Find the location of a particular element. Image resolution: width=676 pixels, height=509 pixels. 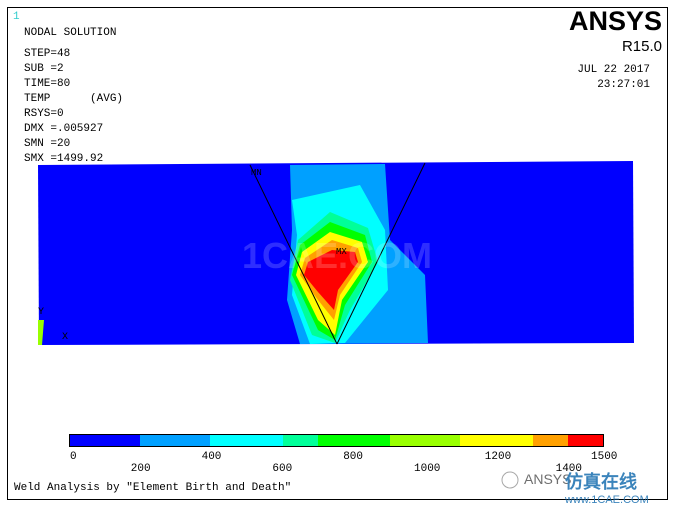

header-line: STEP=48 is located at coordinates (47, 54).